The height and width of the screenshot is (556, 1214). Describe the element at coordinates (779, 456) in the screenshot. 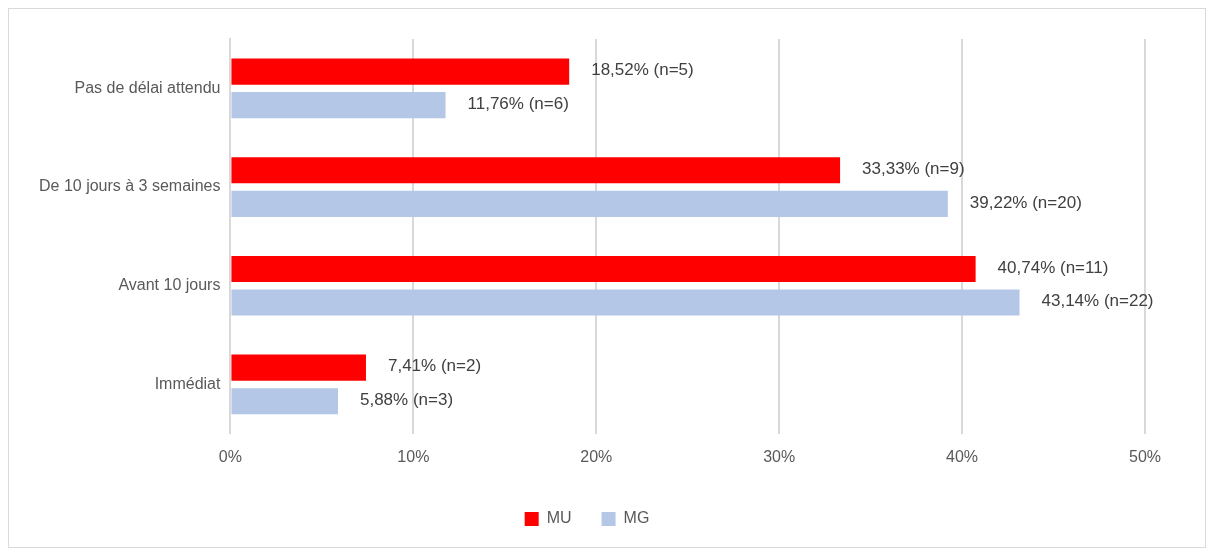

I see `x-tick-label: 30%` at that location.